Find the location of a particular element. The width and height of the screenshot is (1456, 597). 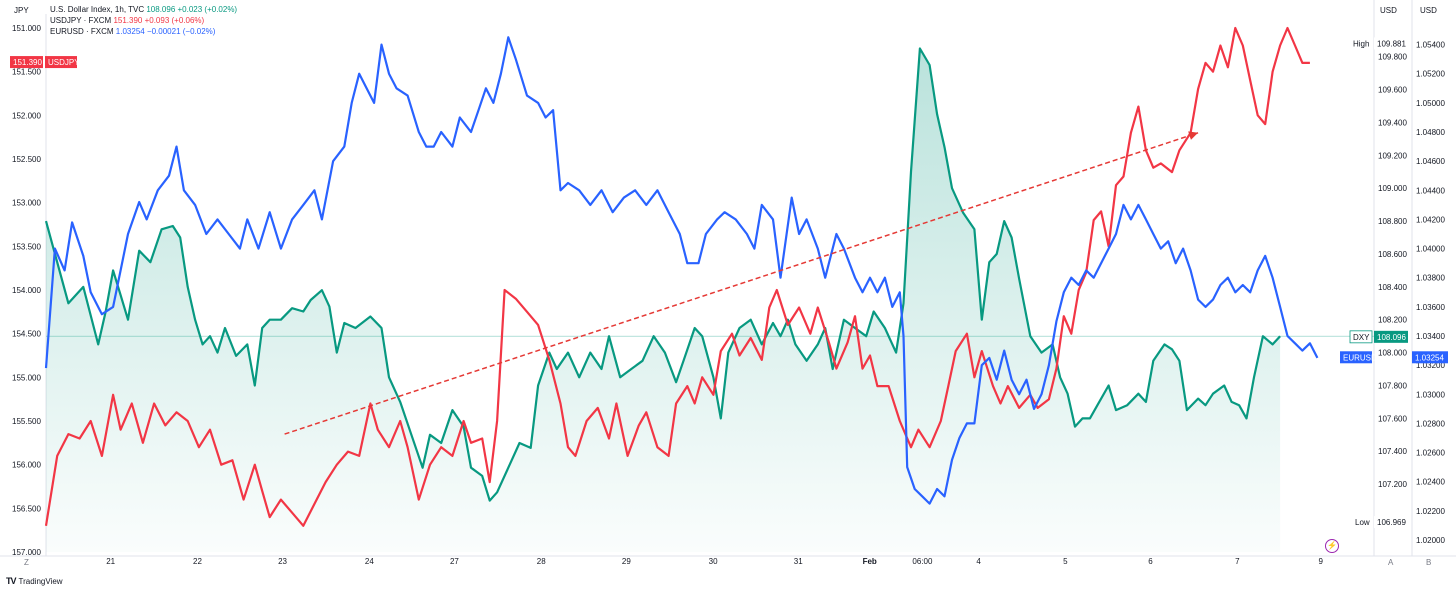

time-tick-label: 9 is located at coordinates (1320, 561).